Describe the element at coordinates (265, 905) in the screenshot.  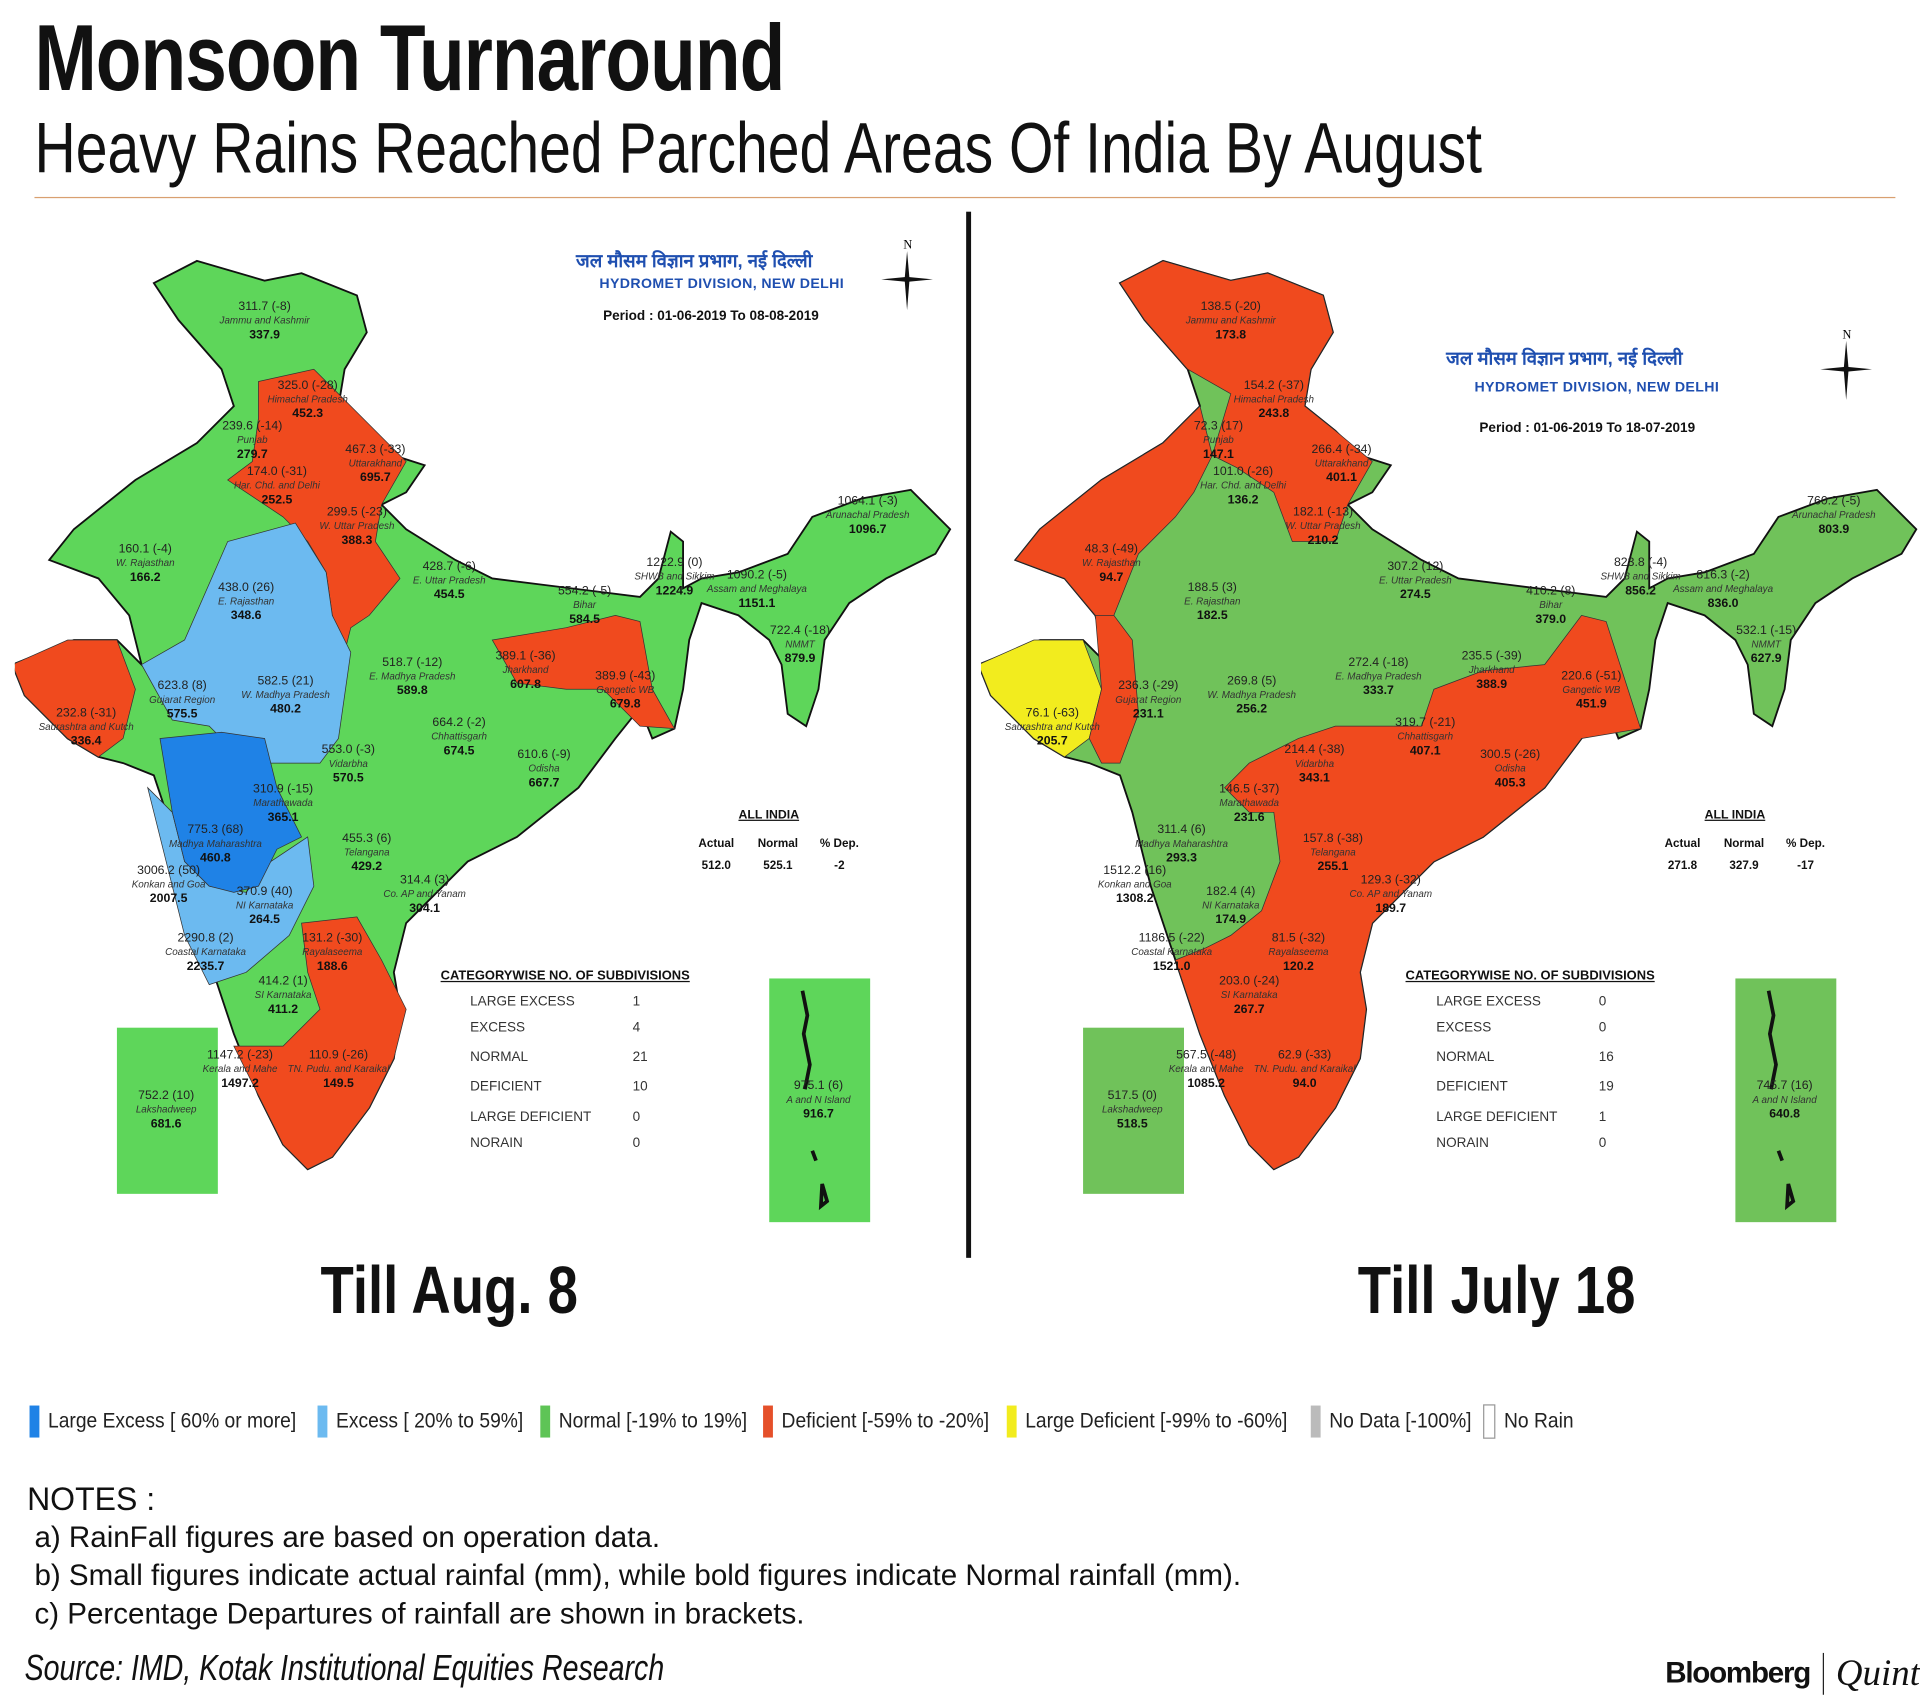
I see `subdivision-name: NI Karnataka` at that location.